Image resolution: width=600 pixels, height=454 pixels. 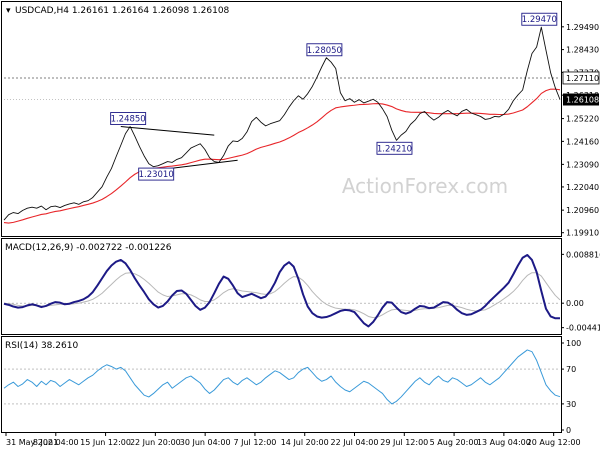 I want to click on watermark: ActionForex.com, so click(x=425, y=186).